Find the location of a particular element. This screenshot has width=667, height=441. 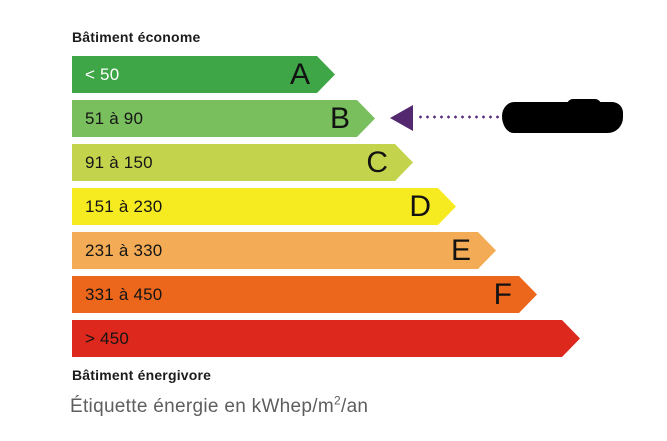

energy-bar-d: 151 à 230 D is located at coordinates (264, 206).